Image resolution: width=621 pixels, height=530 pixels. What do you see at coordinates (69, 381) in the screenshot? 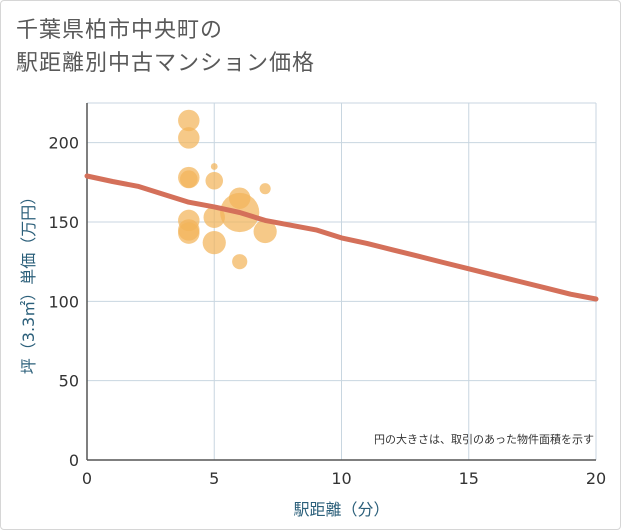
I see `y-tick-label: 50` at bounding box center [69, 381].